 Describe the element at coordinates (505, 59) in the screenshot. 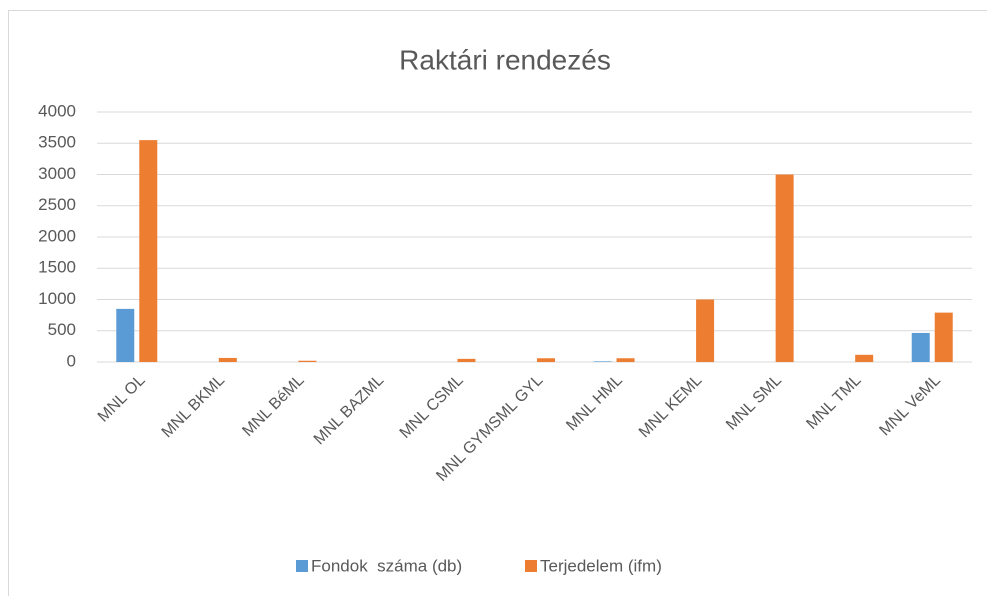

I see `chart-title: Raktári rendezés` at that location.